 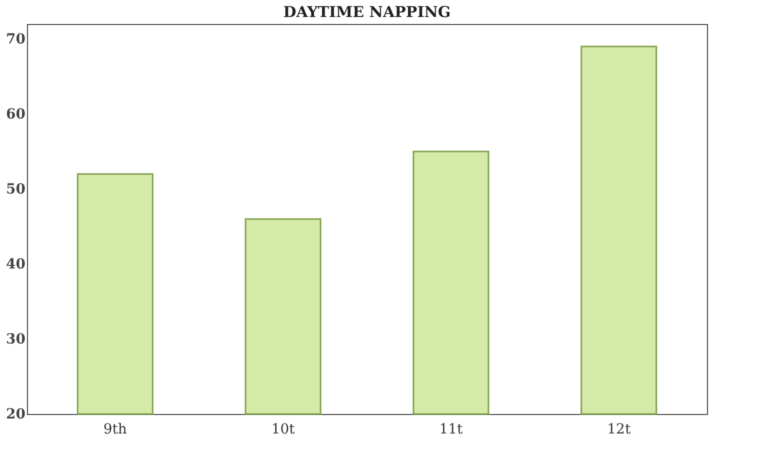 What do you see at coordinates (619, 430) in the screenshot?
I see `x-tick-label: 12t` at bounding box center [619, 430].